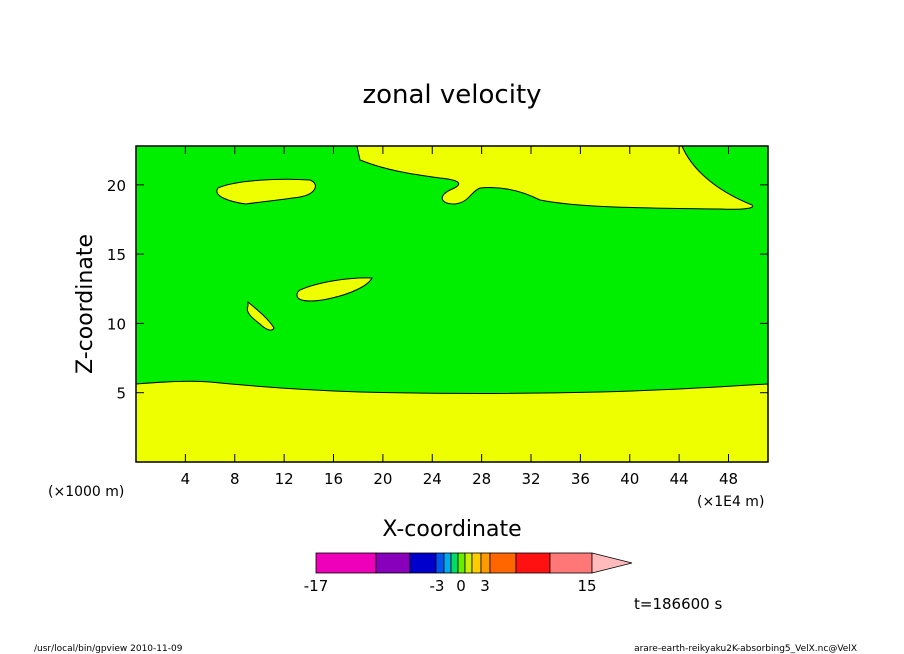 This screenshot has height=654, width=904. I want to click on x-tick-label: 4, so click(186, 479).